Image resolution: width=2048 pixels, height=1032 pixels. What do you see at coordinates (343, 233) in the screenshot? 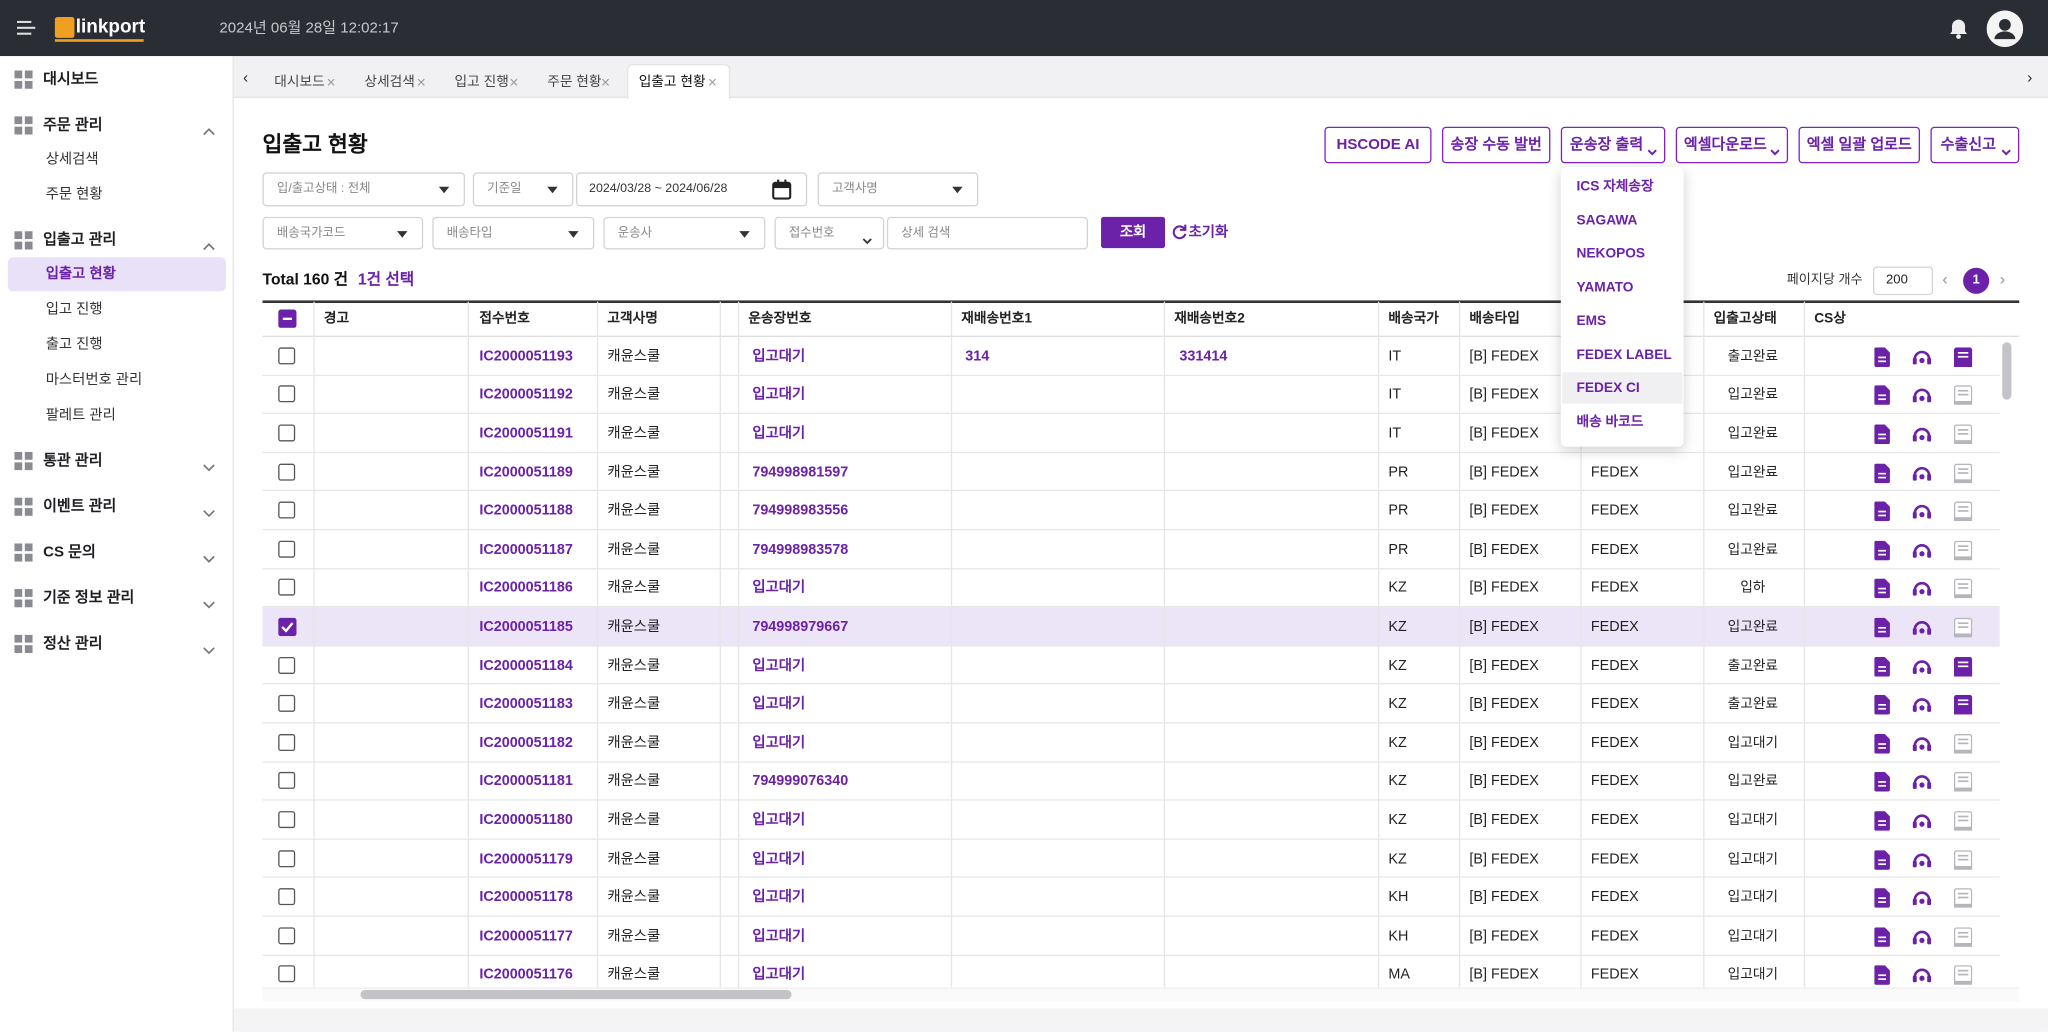
I see `country-code-select` at bounding box center [343, 233].